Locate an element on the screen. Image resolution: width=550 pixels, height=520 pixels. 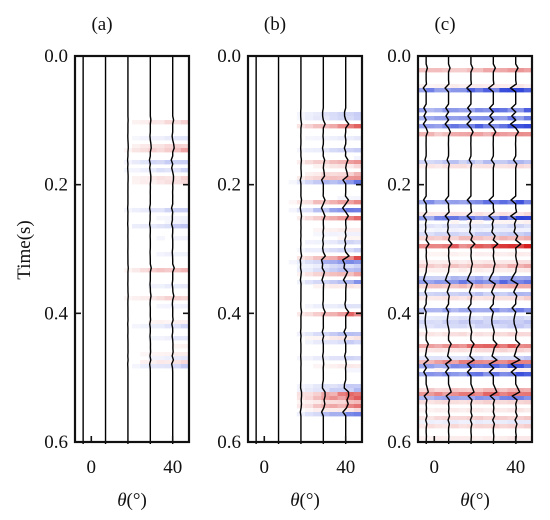
x-tick-label: 40 is located at coordinates (345, 467).